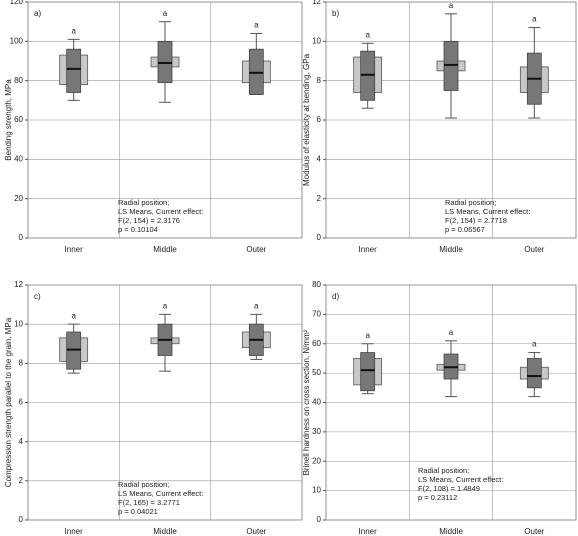  What do you see at coordinates (437, 497) in the screenshot?
I see `annotation: p = 0.23112` at bounding box center [437, 497].